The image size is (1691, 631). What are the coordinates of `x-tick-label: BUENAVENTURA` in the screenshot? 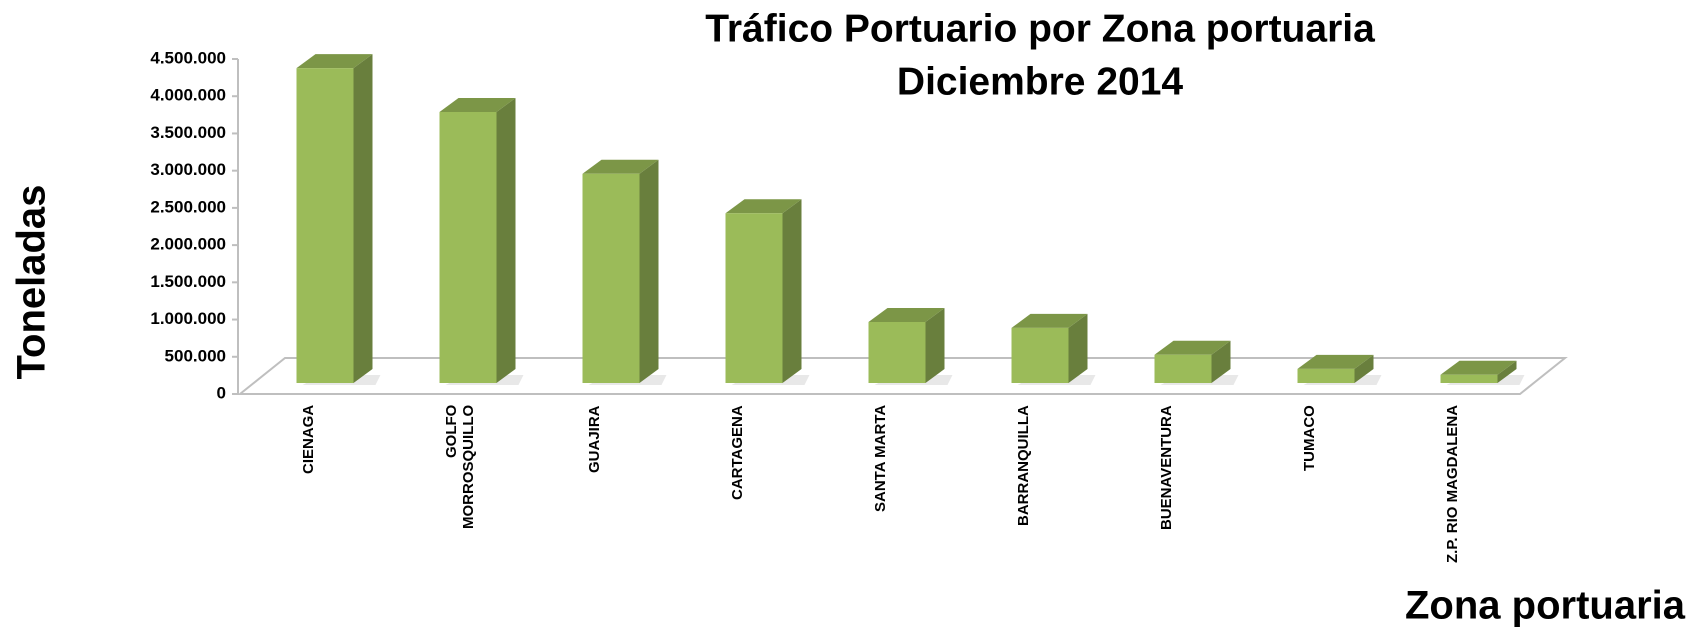 It's located at (1166, 467).